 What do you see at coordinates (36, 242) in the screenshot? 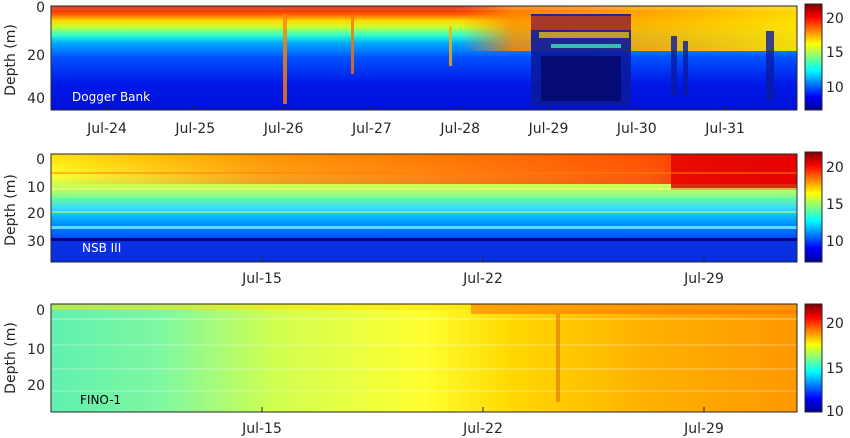
I see `y-tick-label: 30` at bounding box center [36, 242].